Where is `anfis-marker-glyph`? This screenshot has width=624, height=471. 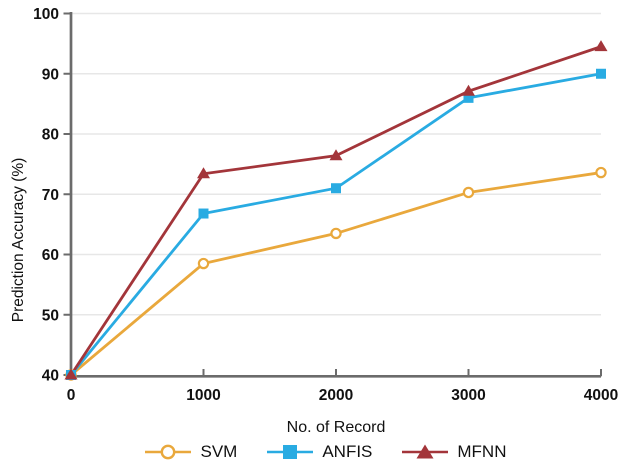 anfis-marker-glyph is located at coordinates (290, 452).